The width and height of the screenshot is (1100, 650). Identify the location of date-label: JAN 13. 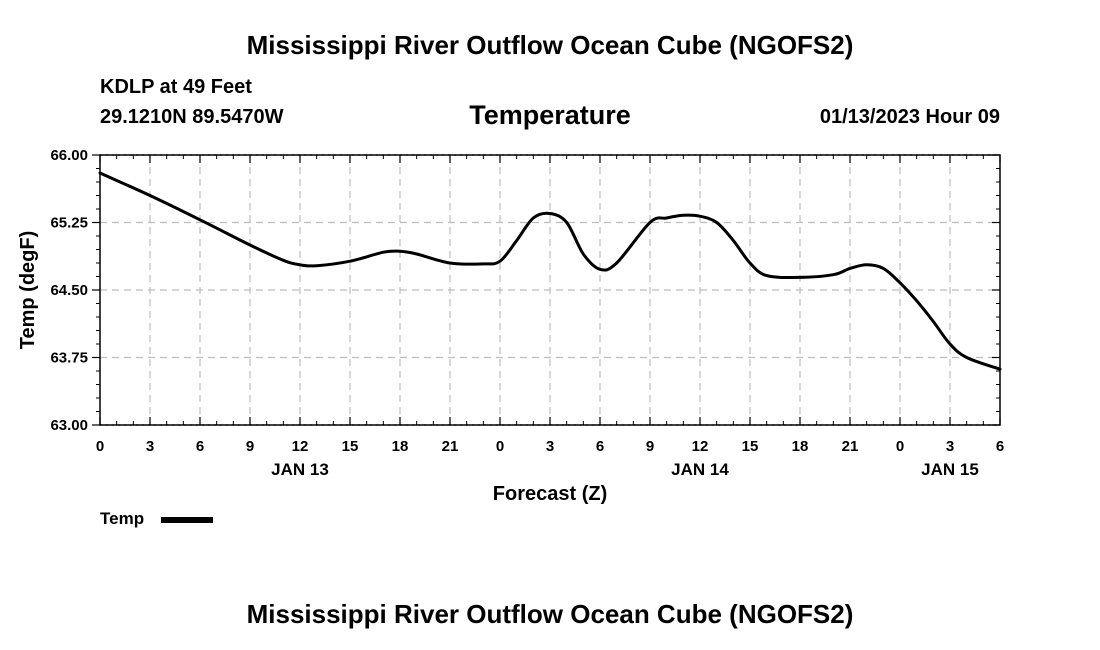
(300, 469).